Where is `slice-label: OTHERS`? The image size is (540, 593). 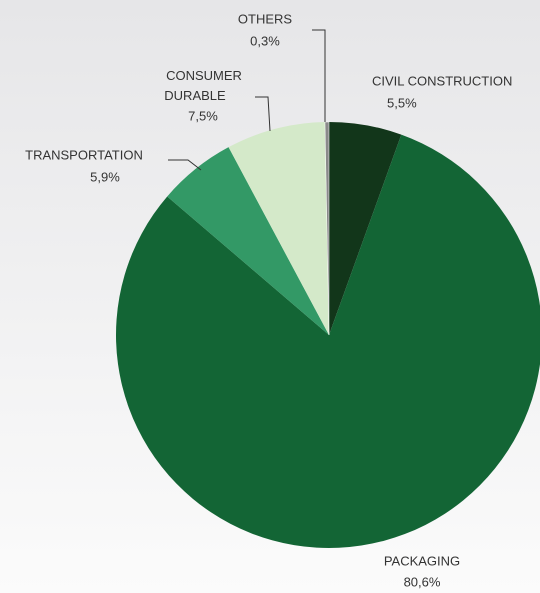
slice-label: OTHERS is located at coordinates (265, 18).